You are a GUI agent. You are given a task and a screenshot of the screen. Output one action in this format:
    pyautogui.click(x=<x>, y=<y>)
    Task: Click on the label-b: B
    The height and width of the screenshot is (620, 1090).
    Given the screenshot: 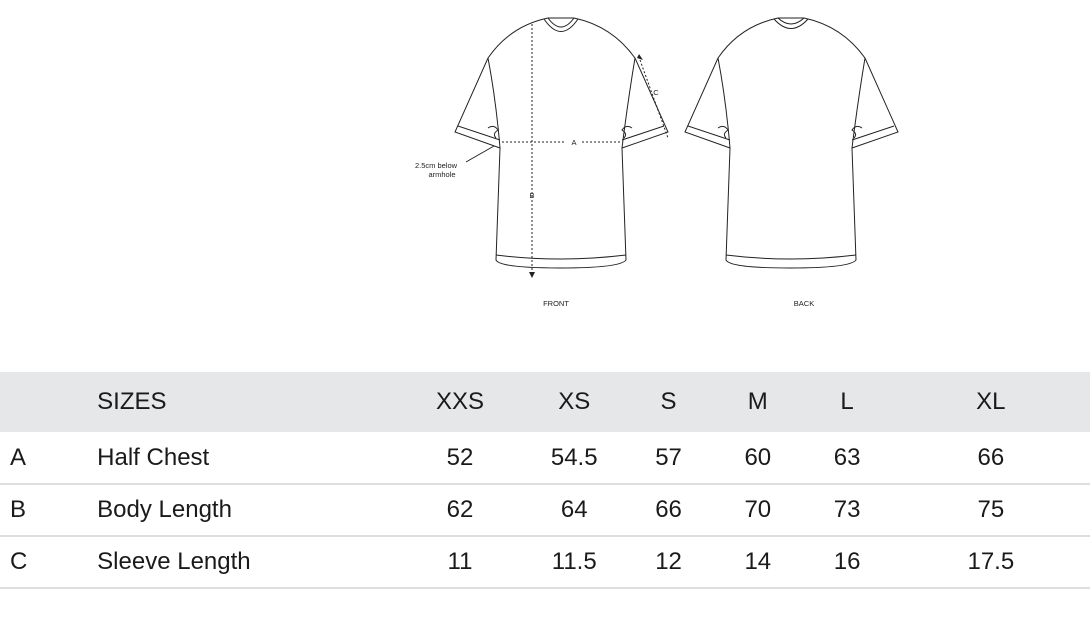 What is the action you would take?
    pyautogui.click(x=531, y=195)
    